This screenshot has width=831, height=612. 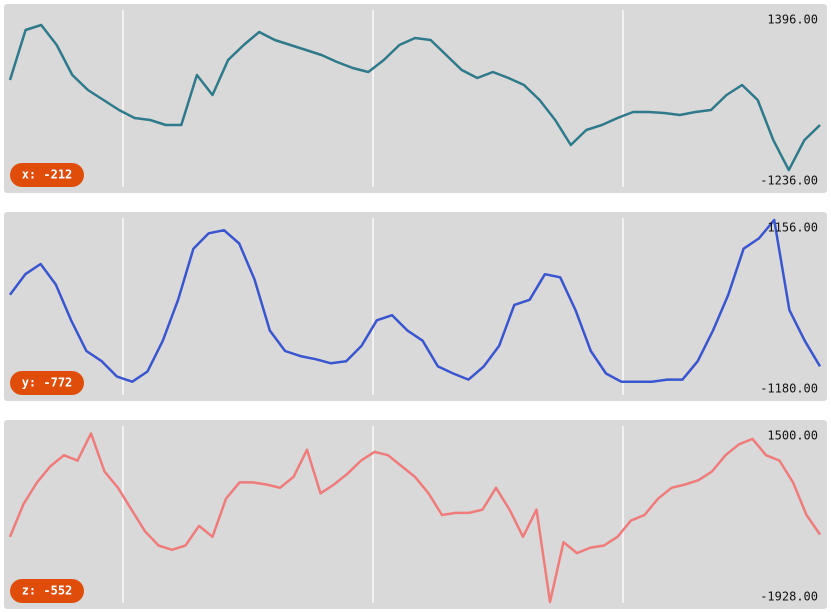 I want to click on y-tick-label: 1500.00, so click(x=792, y=436).